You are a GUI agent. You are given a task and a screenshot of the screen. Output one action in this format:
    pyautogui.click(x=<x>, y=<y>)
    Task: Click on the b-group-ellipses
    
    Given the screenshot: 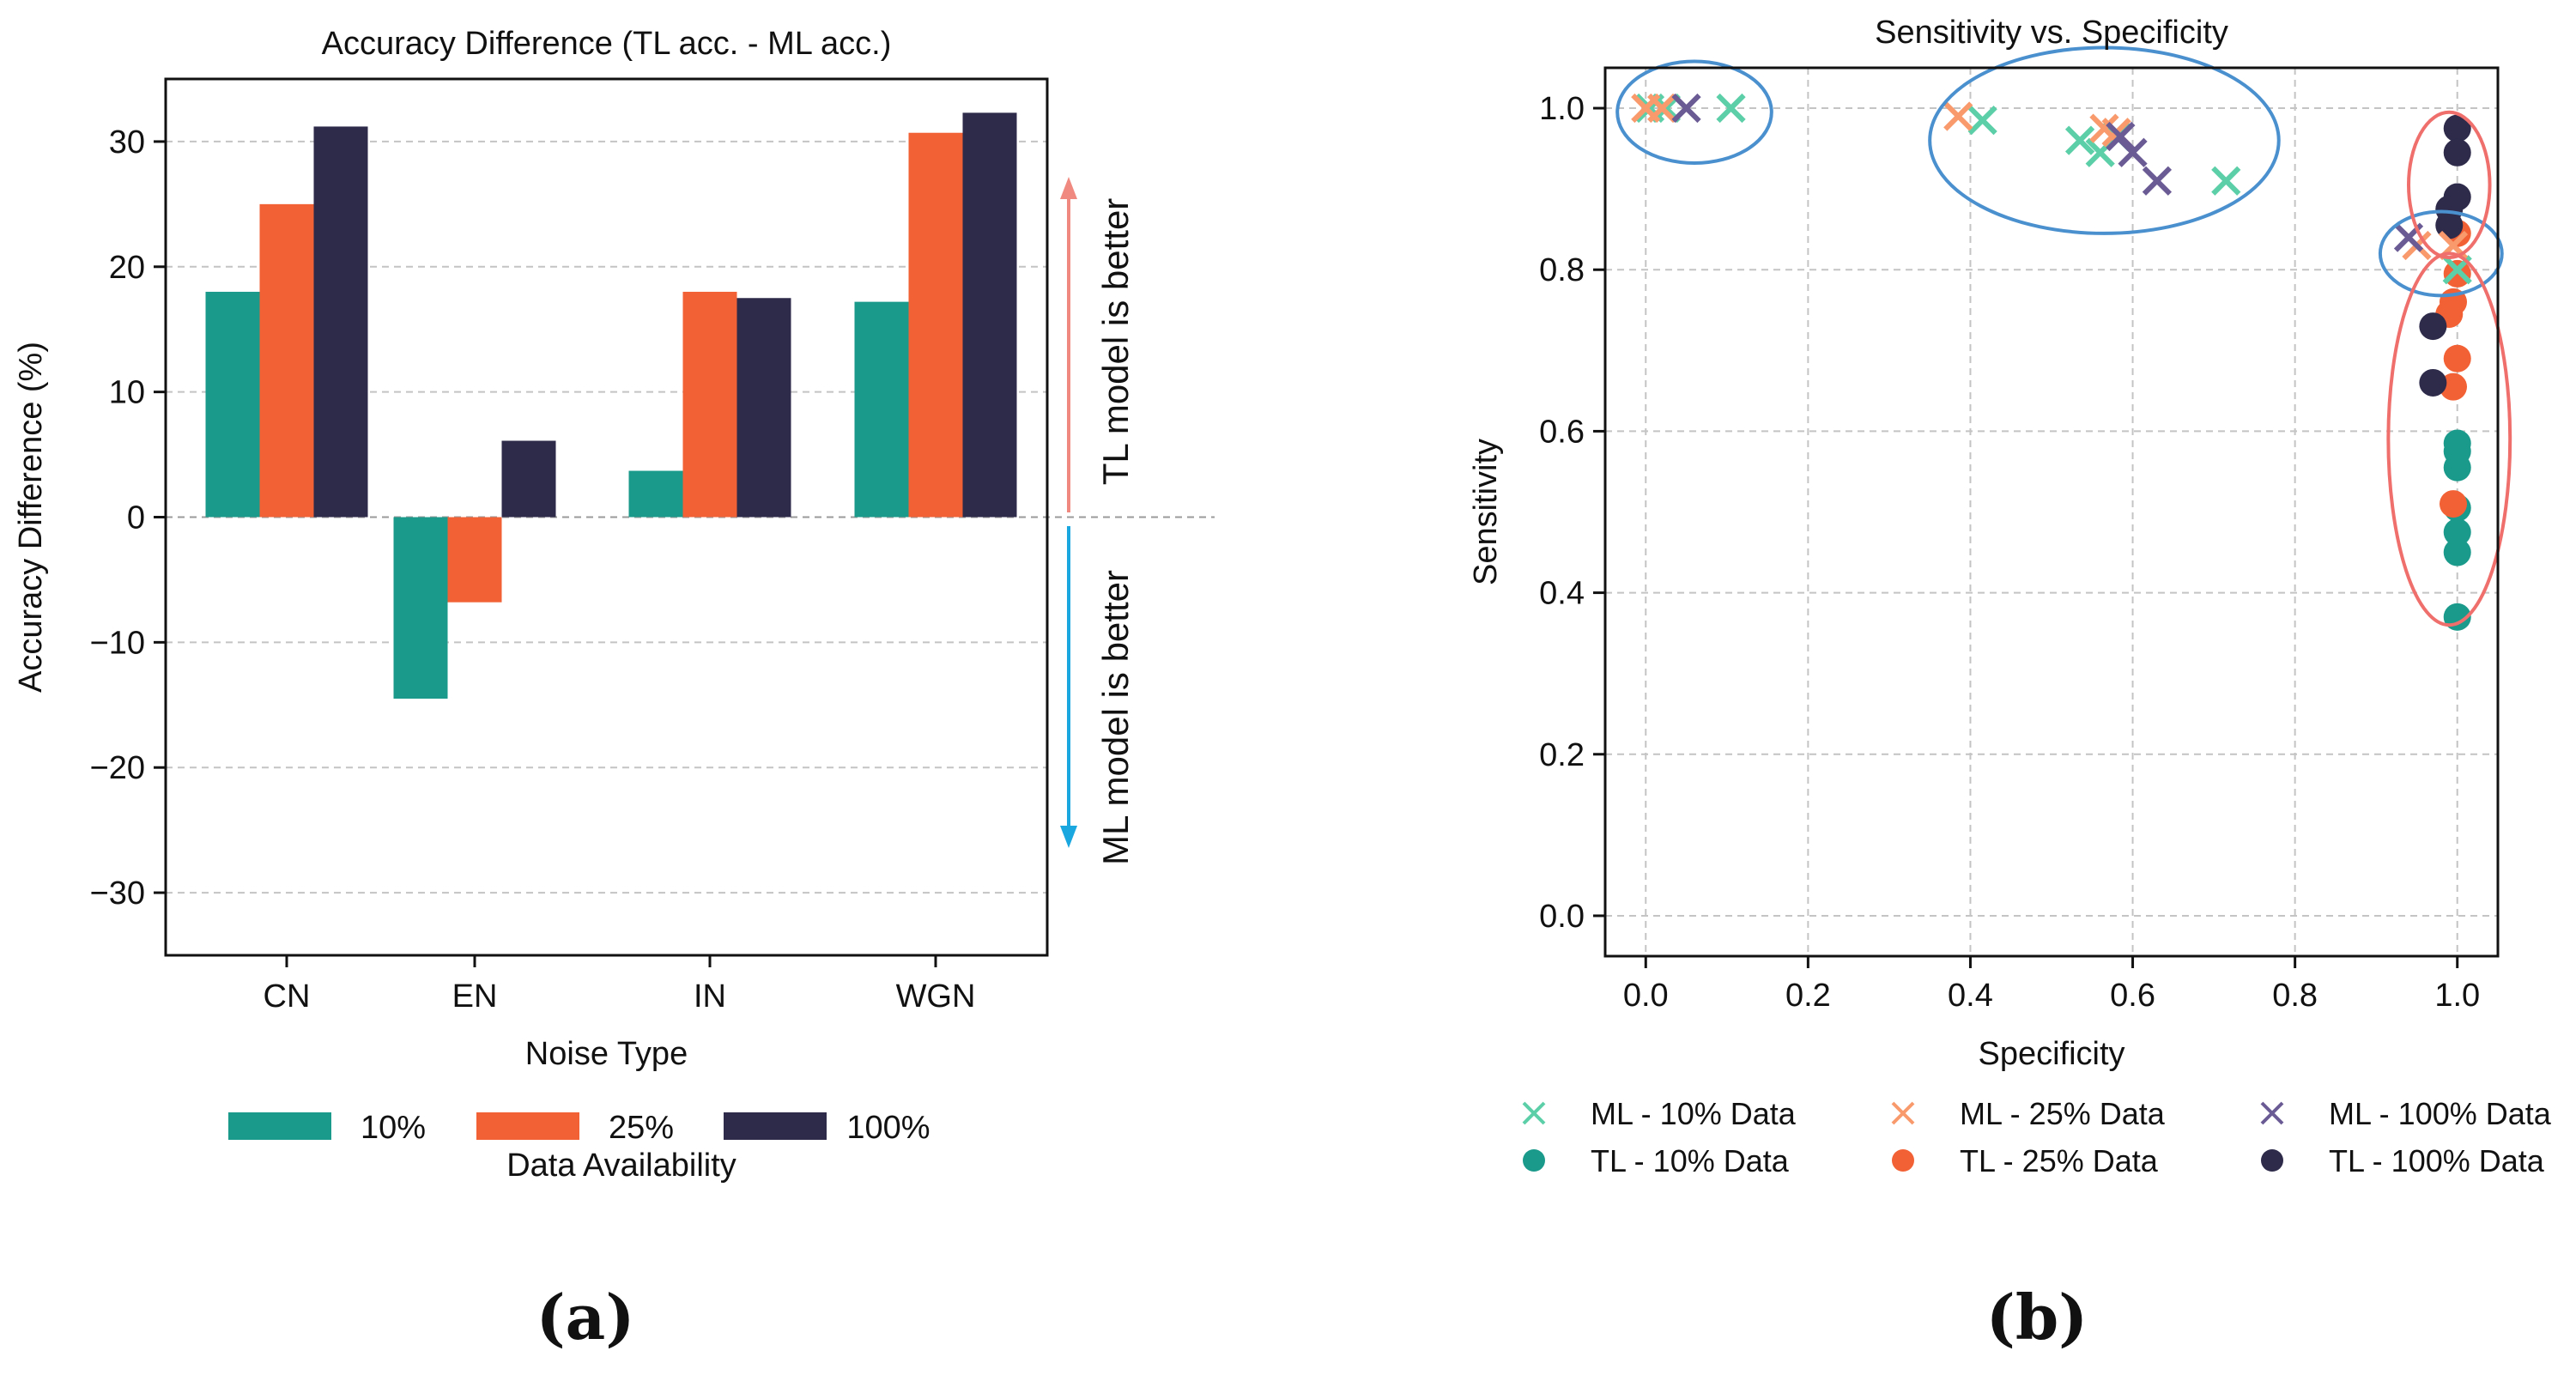 What is the action you would take?
    pyautogui.click(x=2063, y=336)
    